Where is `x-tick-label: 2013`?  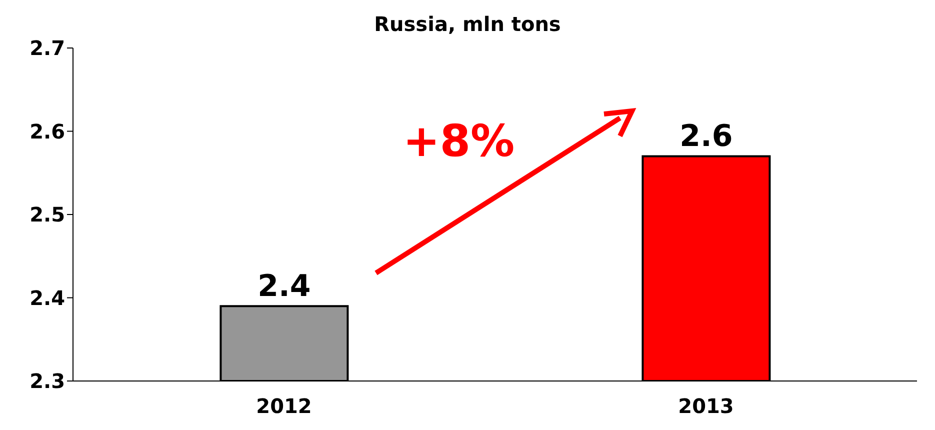
x-tick-label: 2013 is located at coordinates (706, 406).